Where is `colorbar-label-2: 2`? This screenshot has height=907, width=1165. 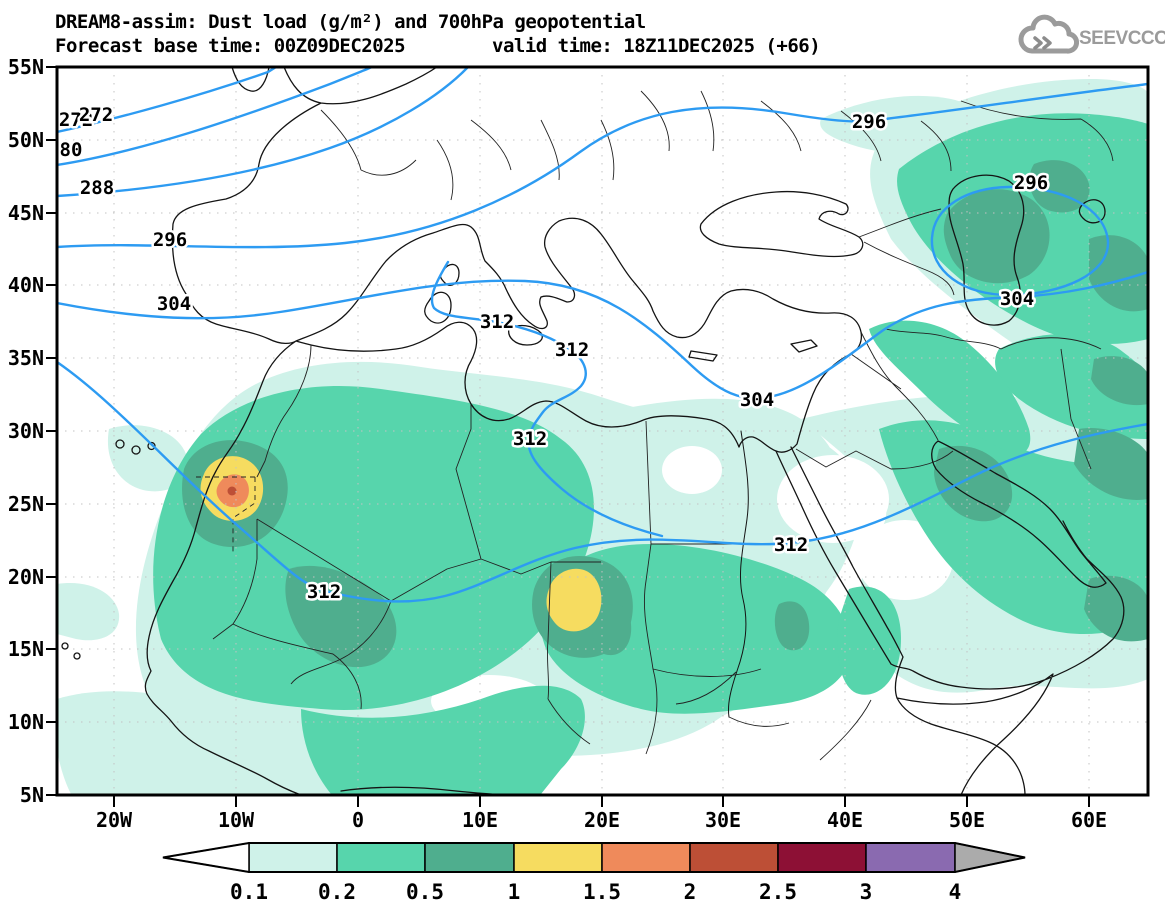 colorbar-label-2: 2 is located at coordinates (690, 892).